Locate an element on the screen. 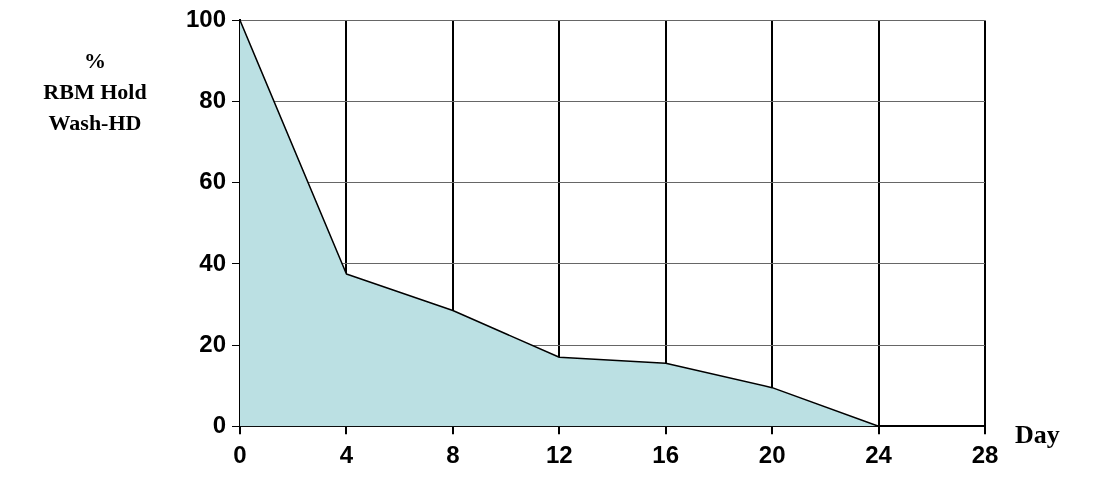 Image resolution: width=1113 pixels, height=491 pixels. x-tick-label: 4 is located at coordinates (346, 455).